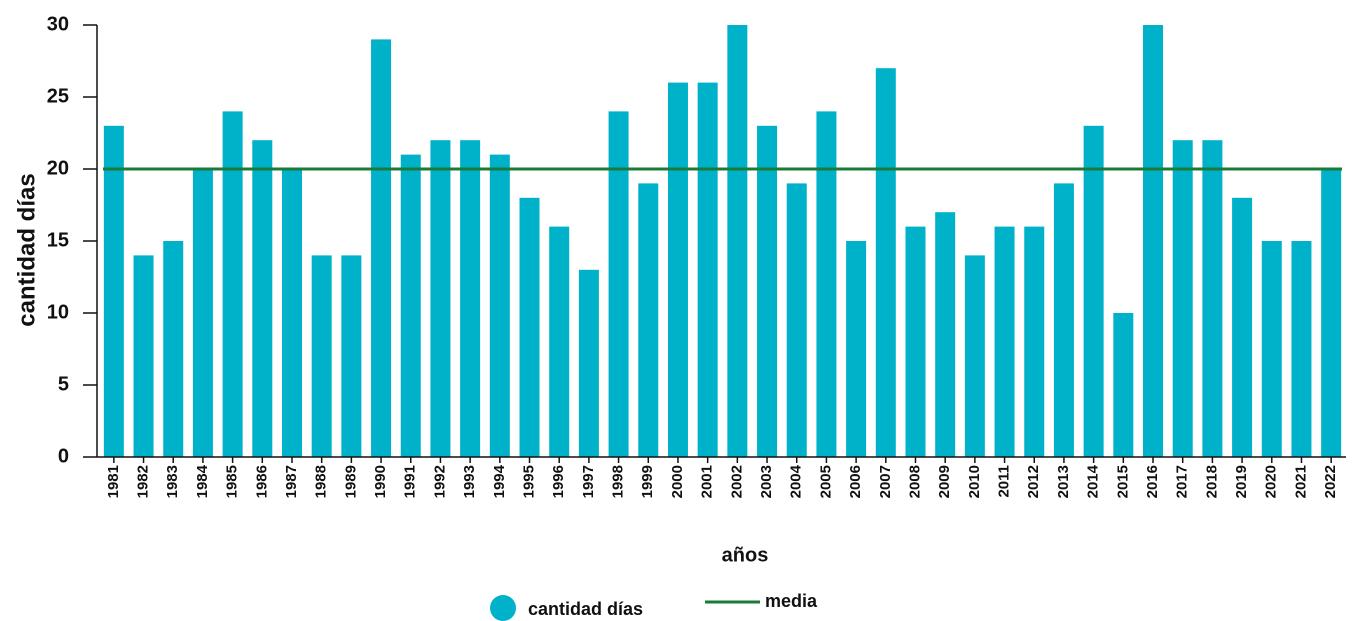  What do you see at coordinates (143, 481) in the screenshot?
I see `x-tick-label: 1982` at bounding box center [143, 481].